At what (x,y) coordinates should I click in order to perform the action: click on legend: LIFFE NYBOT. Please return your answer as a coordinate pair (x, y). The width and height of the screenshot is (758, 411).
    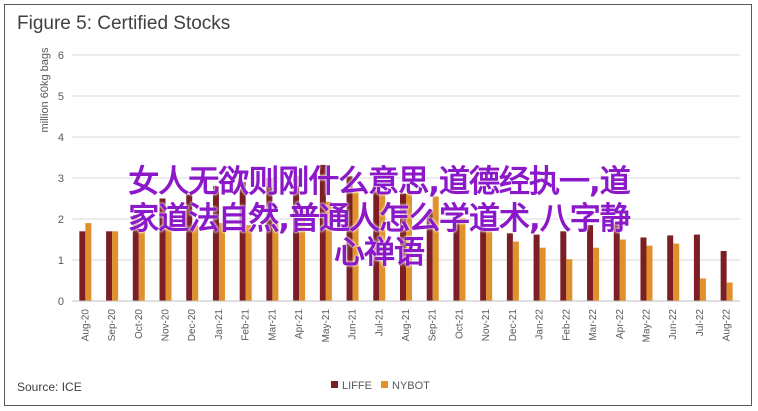
    Looking at the image, I should click on (380, 386).